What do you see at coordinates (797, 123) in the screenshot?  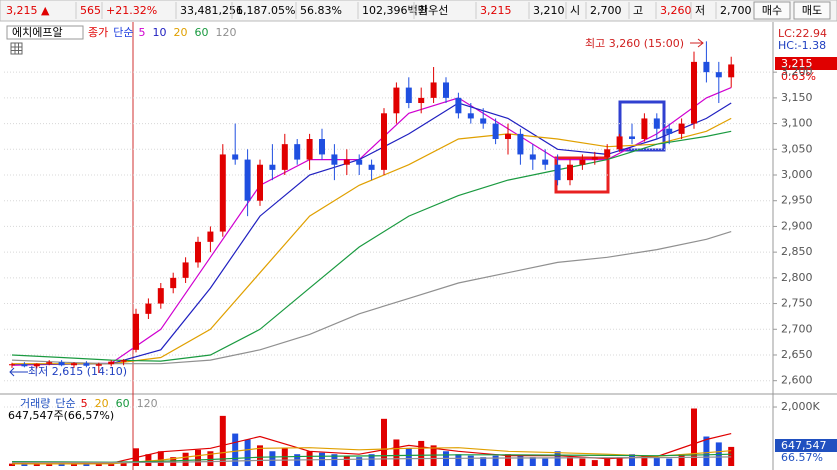 I see `y-tick-label: 3,100` at bounding box center [797, 123].